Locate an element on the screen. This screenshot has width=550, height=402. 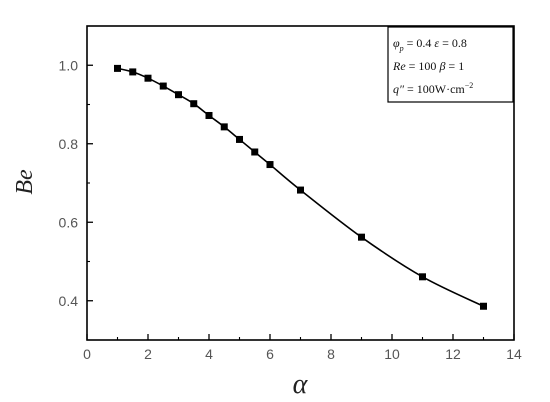
legend-line-2: Re = 100 β = 1 is located at coordinates (428, 66).